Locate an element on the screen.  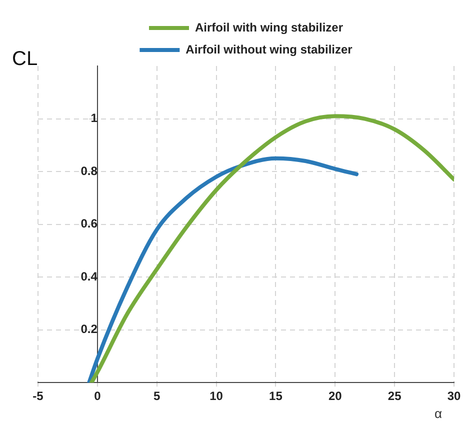
x-tick-label: 15 is located at coordinates (276, 396).